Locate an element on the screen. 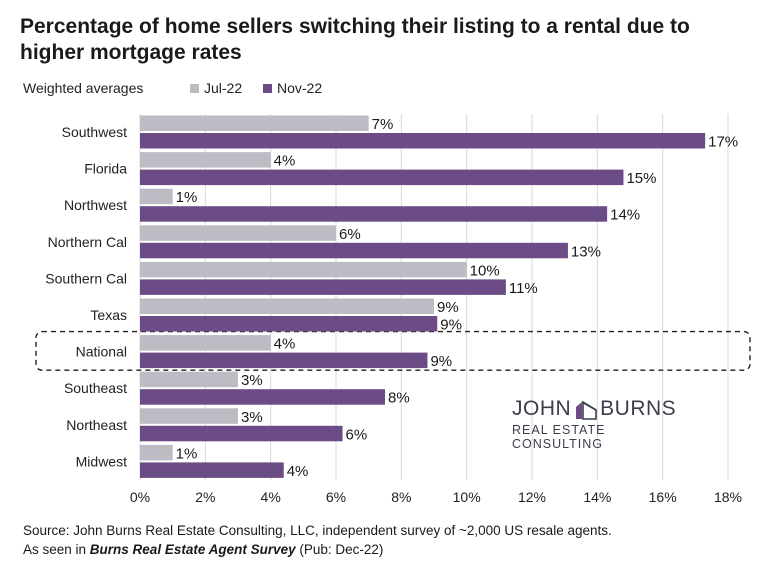 This screenshot has width=767, height=568. legend-nov: Nov-22 is located at coordinates (292, 88).